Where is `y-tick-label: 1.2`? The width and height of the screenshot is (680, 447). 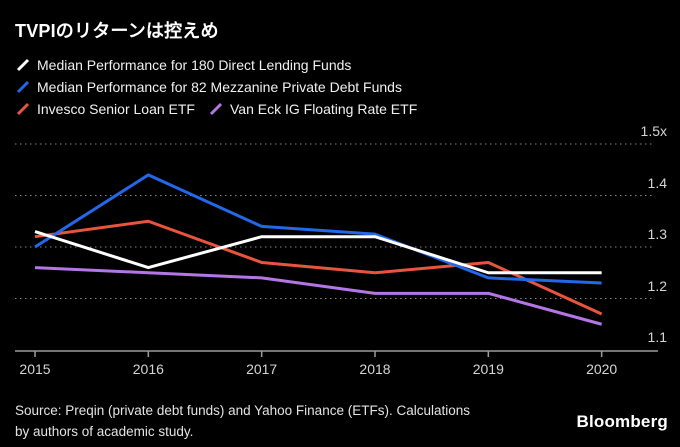
y-tick-label: 1.2 is located at coordinates (657, 285).